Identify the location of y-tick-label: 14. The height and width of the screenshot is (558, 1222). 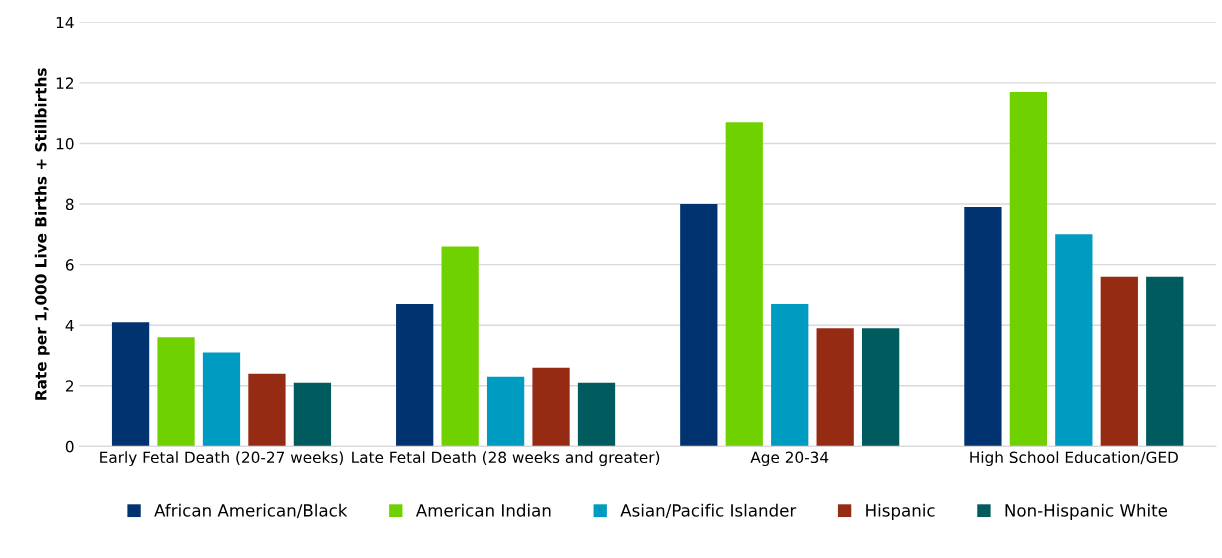
(65, 22).